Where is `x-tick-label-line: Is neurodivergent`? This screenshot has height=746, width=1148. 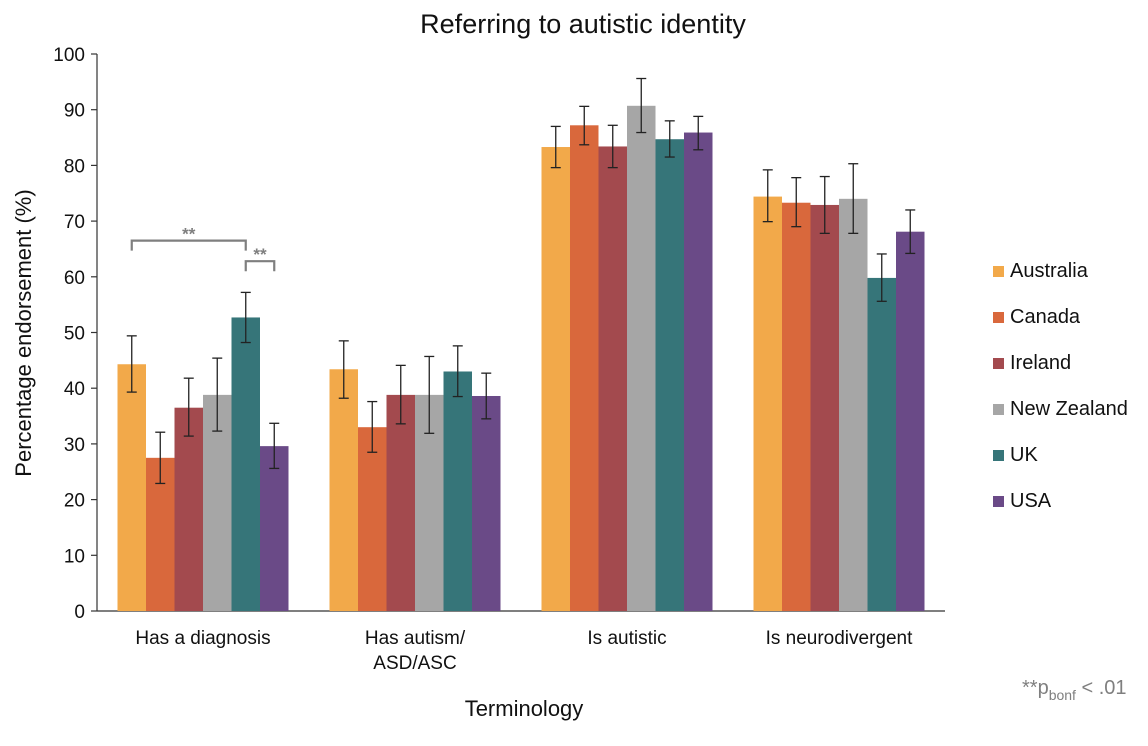
x-tick-label-line: Is neurodivergent is located at coordinates (840, 638).